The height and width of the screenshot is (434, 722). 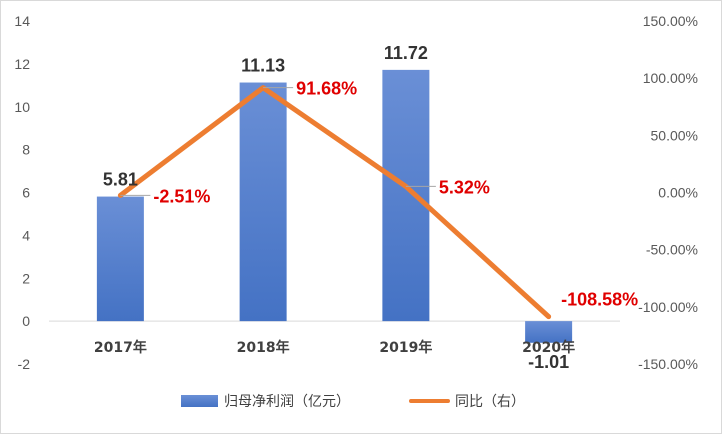 What do you see at coordinates (674, 135) in the screenshot?
I see `right-axis-tick-label: 50.00%` at bounding box center [674, 135].